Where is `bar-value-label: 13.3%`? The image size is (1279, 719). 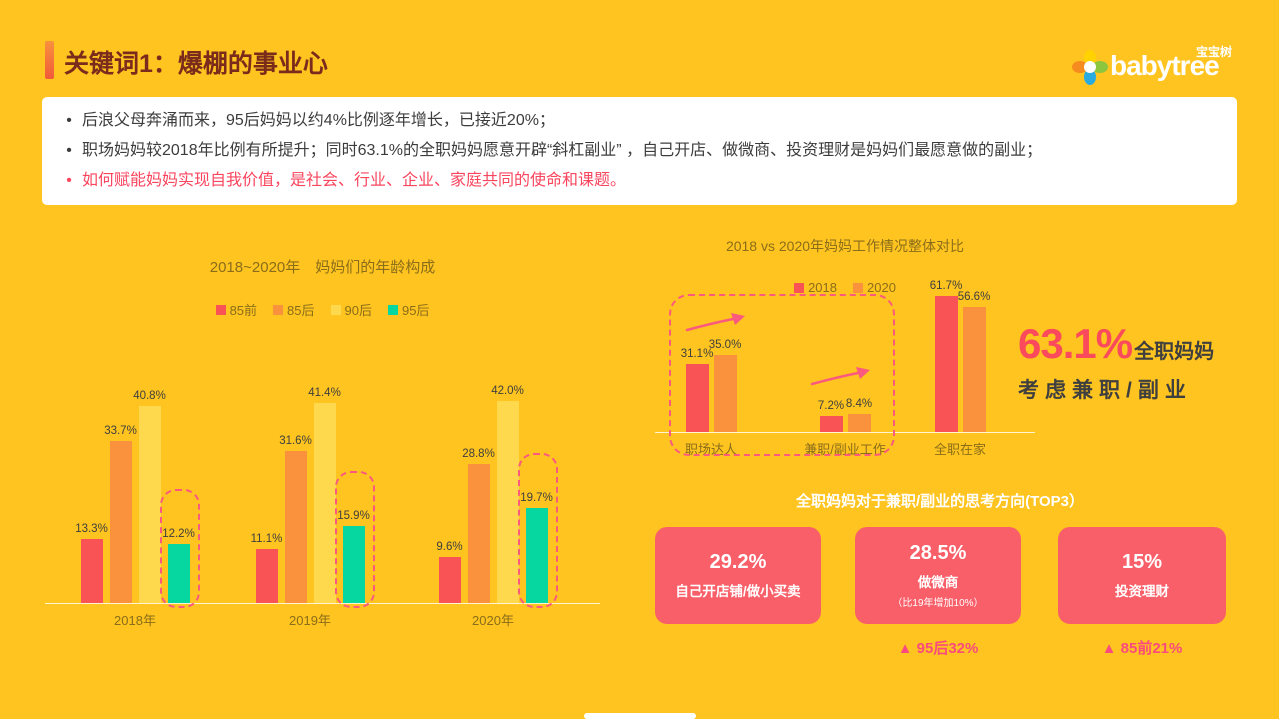 bar-value-label: 13.3% is located at coordinates (91, 529).